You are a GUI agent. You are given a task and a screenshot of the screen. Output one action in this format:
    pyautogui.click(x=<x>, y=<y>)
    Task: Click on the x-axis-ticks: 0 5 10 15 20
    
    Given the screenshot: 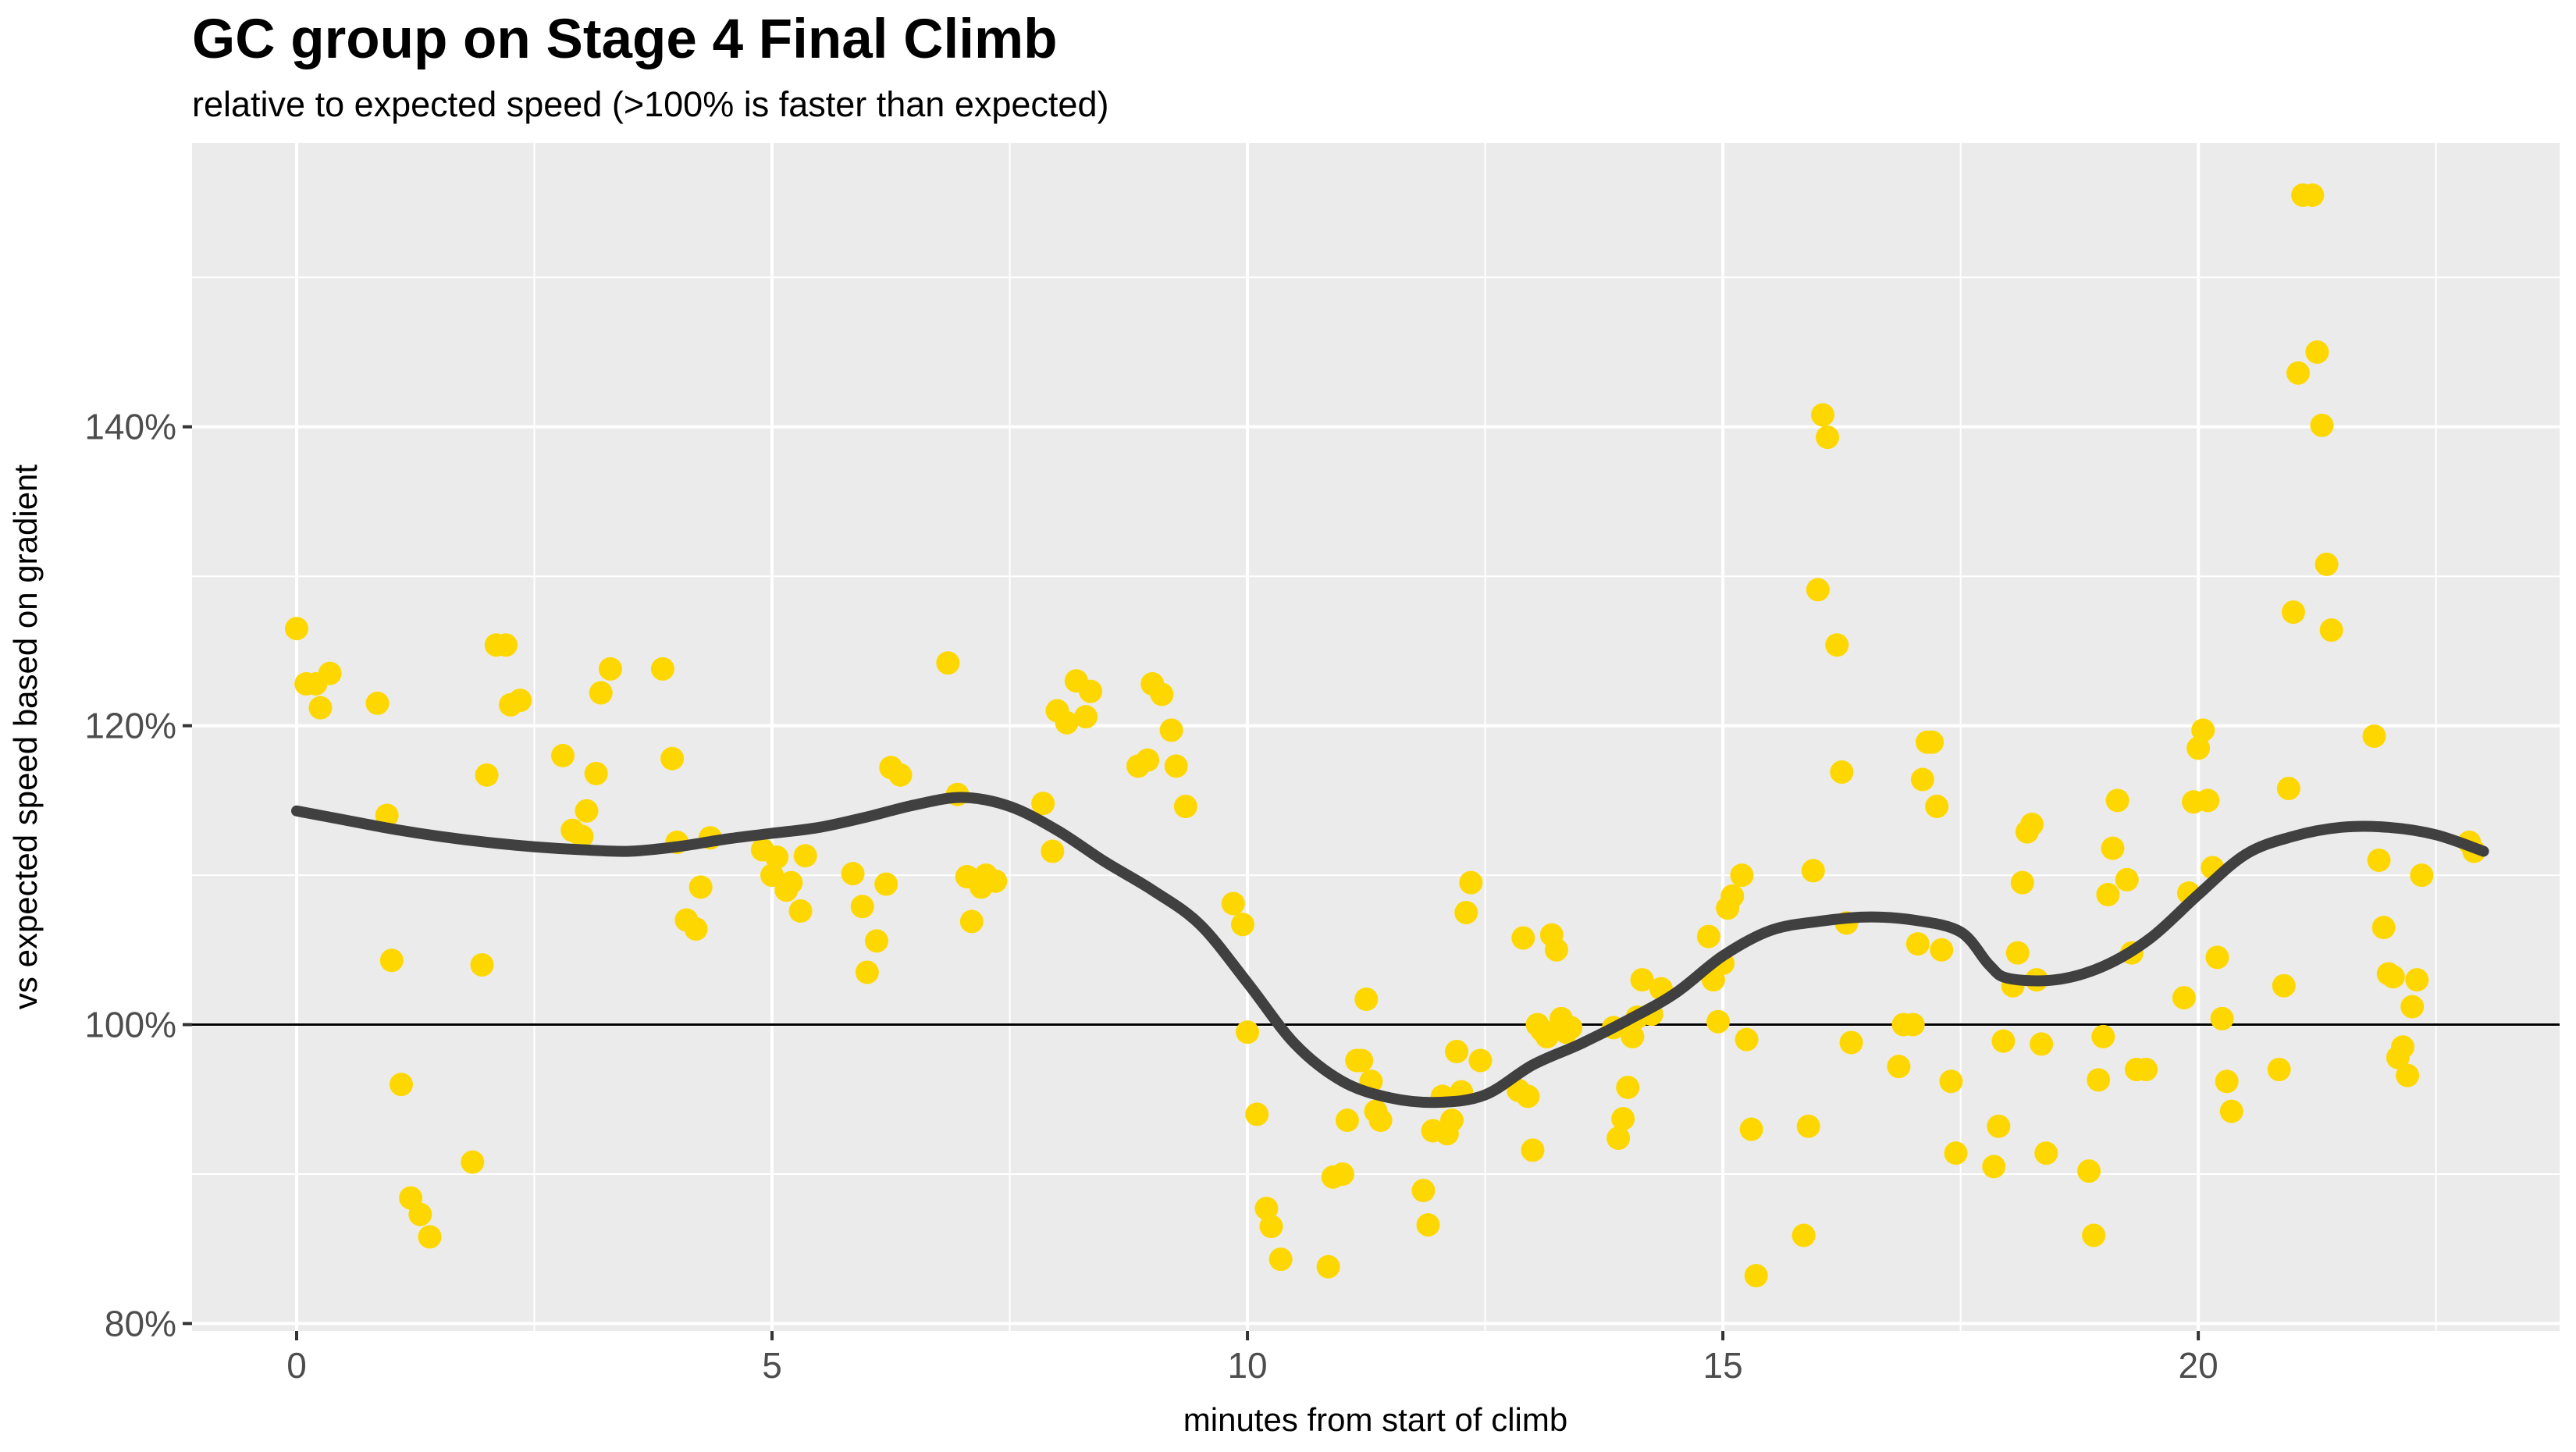 What is the action you would take?
    pyautogui.click(x=1252, y=1358)
    